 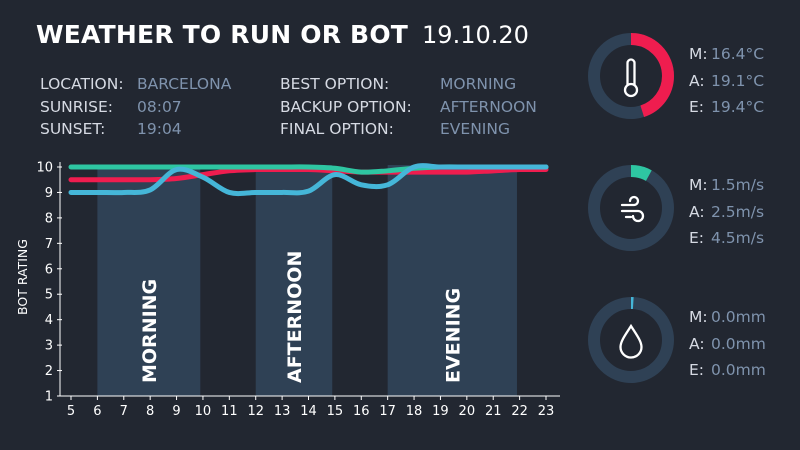 What do you see at coordinates (346, 106) in the screenshot?
I see `backup-option-label: BACKUP OPTION:` at bounding box center [346, 106].